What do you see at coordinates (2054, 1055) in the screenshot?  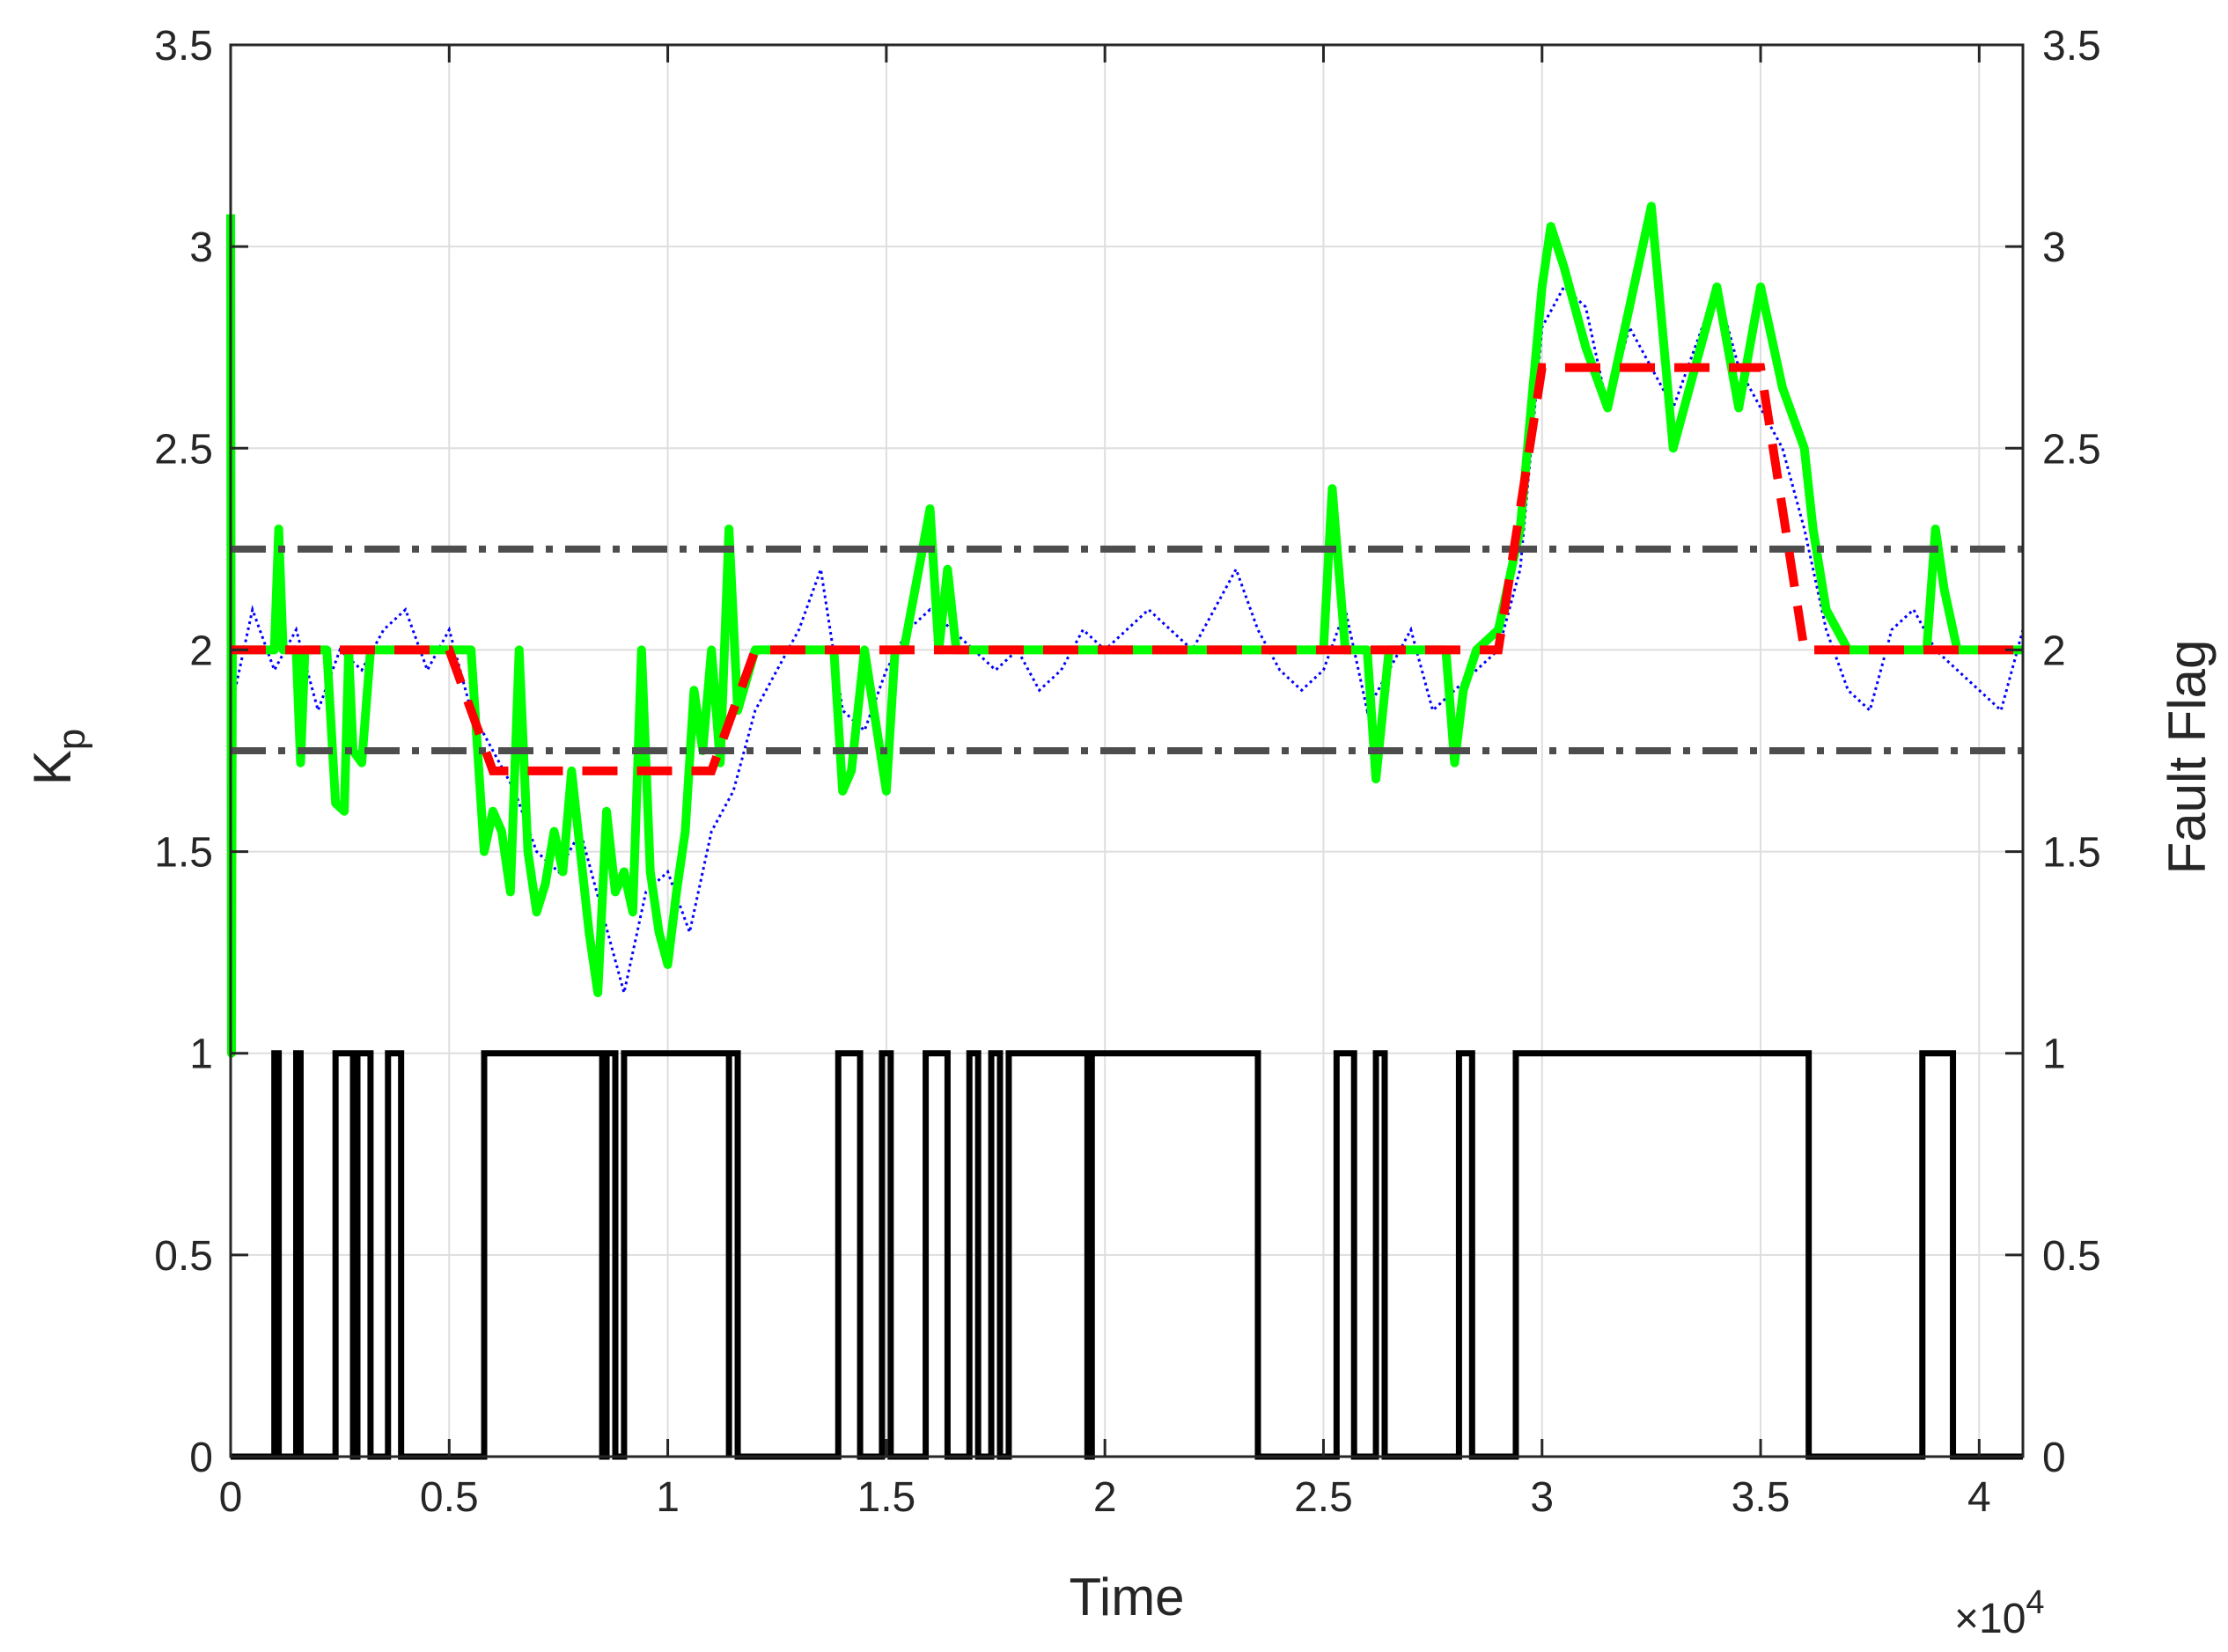 I see `y-tick-label-right: 1` at bounding box center [2054, 1055].